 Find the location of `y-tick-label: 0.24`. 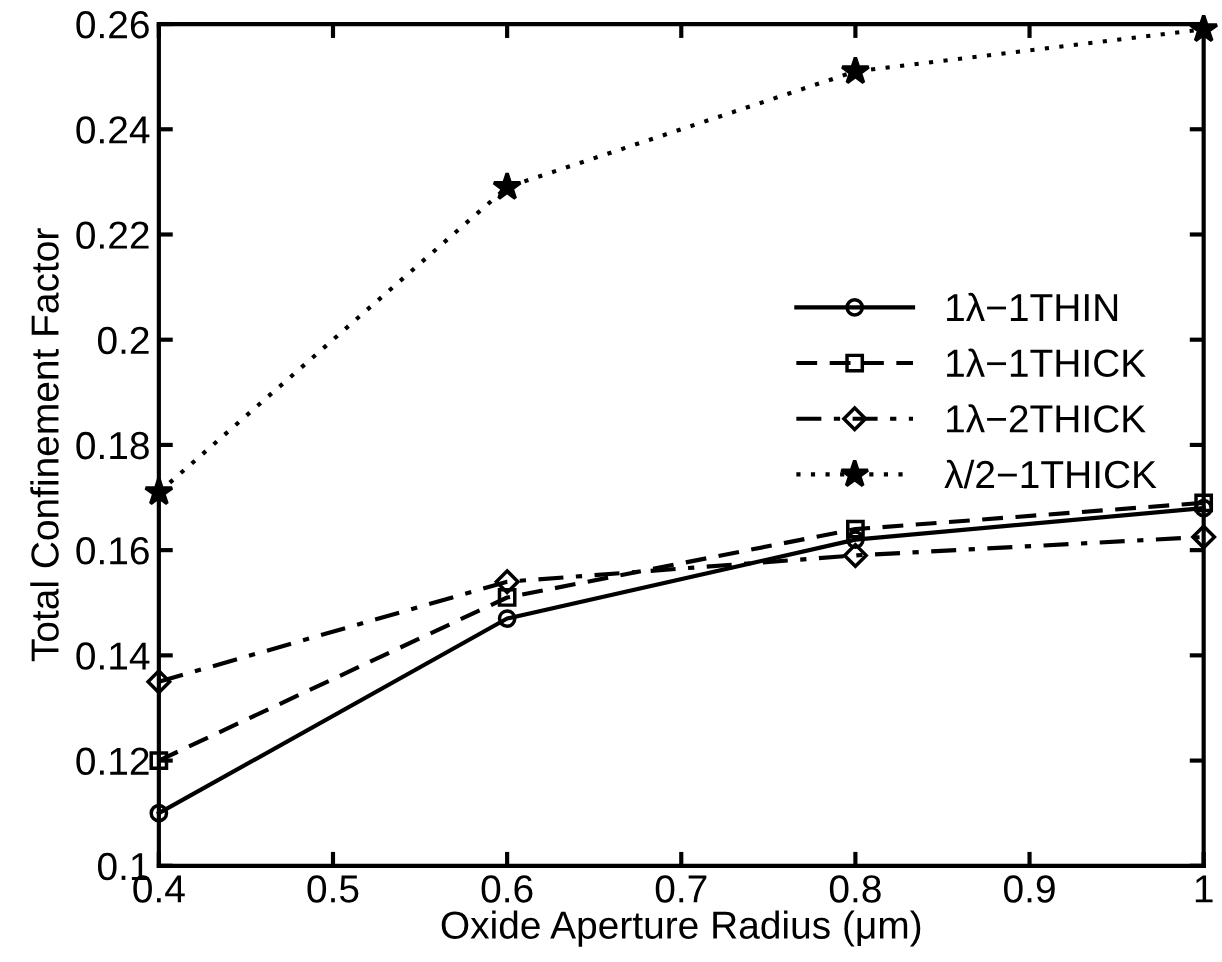

y-tick-label: 0.24 is located at coordinates (113, 130).